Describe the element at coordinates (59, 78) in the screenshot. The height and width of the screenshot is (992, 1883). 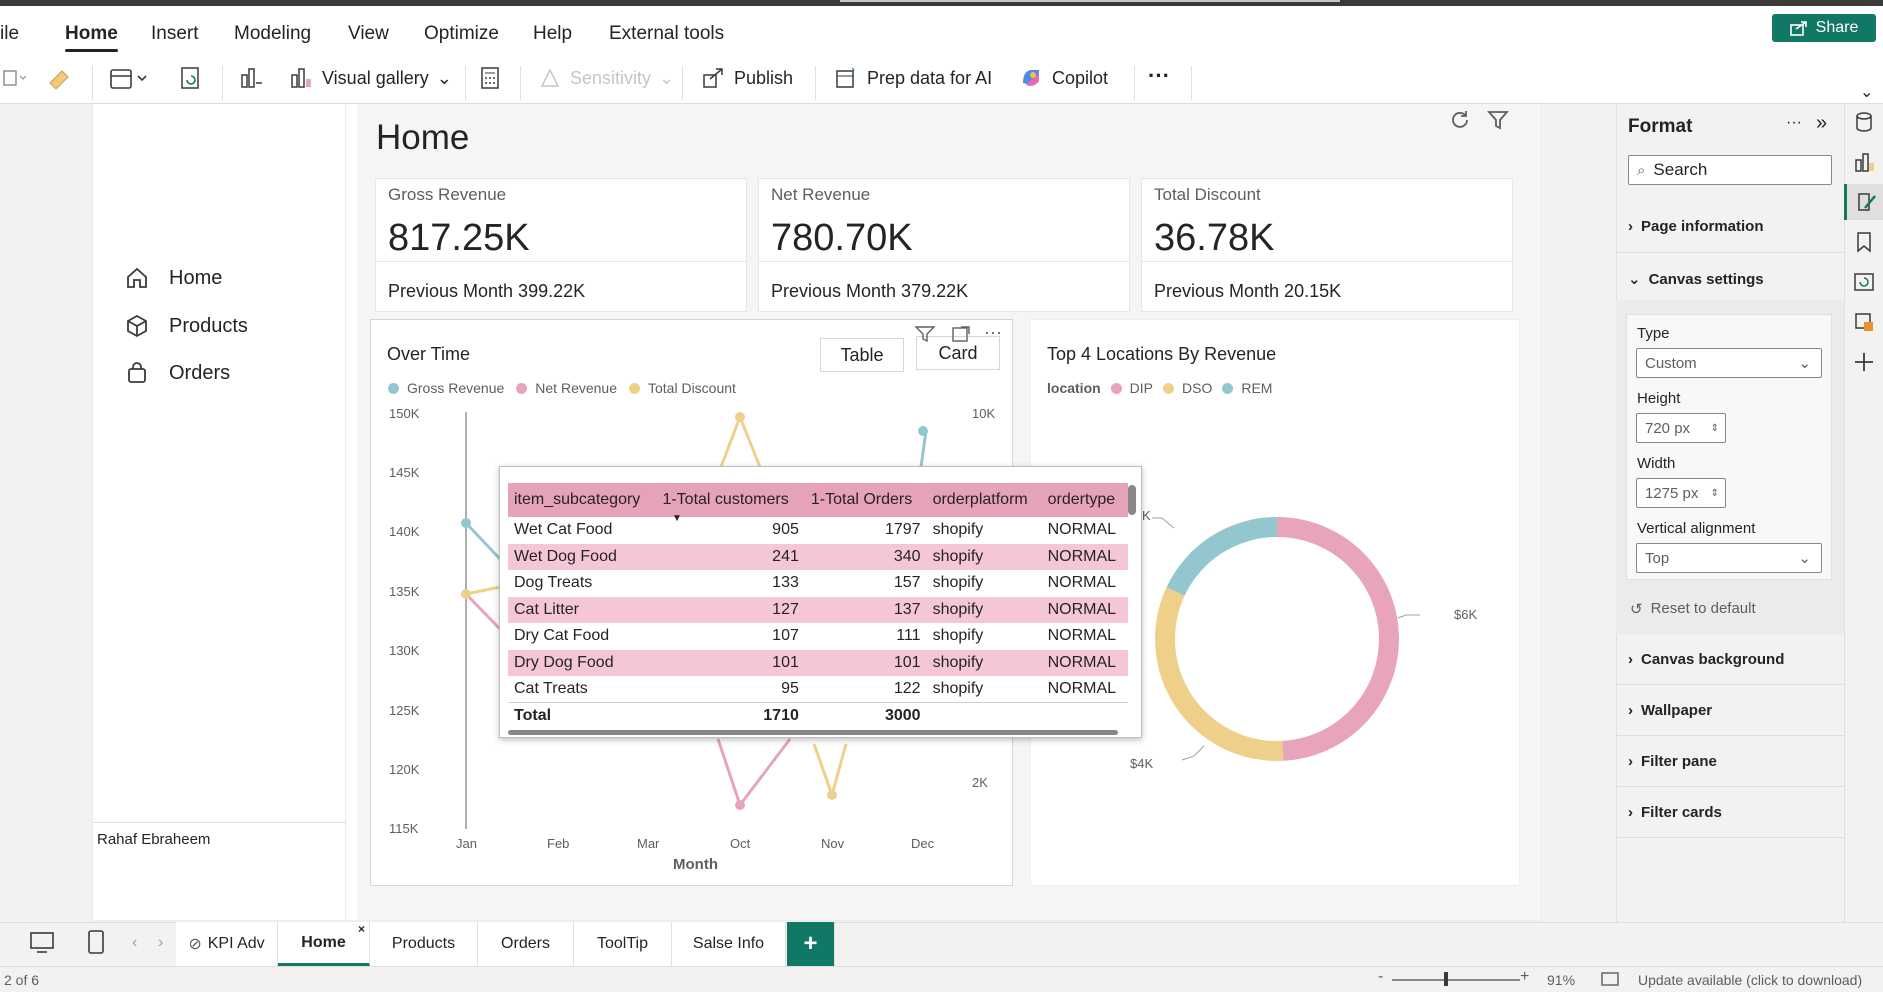
I see `format-painter-button` at that location.